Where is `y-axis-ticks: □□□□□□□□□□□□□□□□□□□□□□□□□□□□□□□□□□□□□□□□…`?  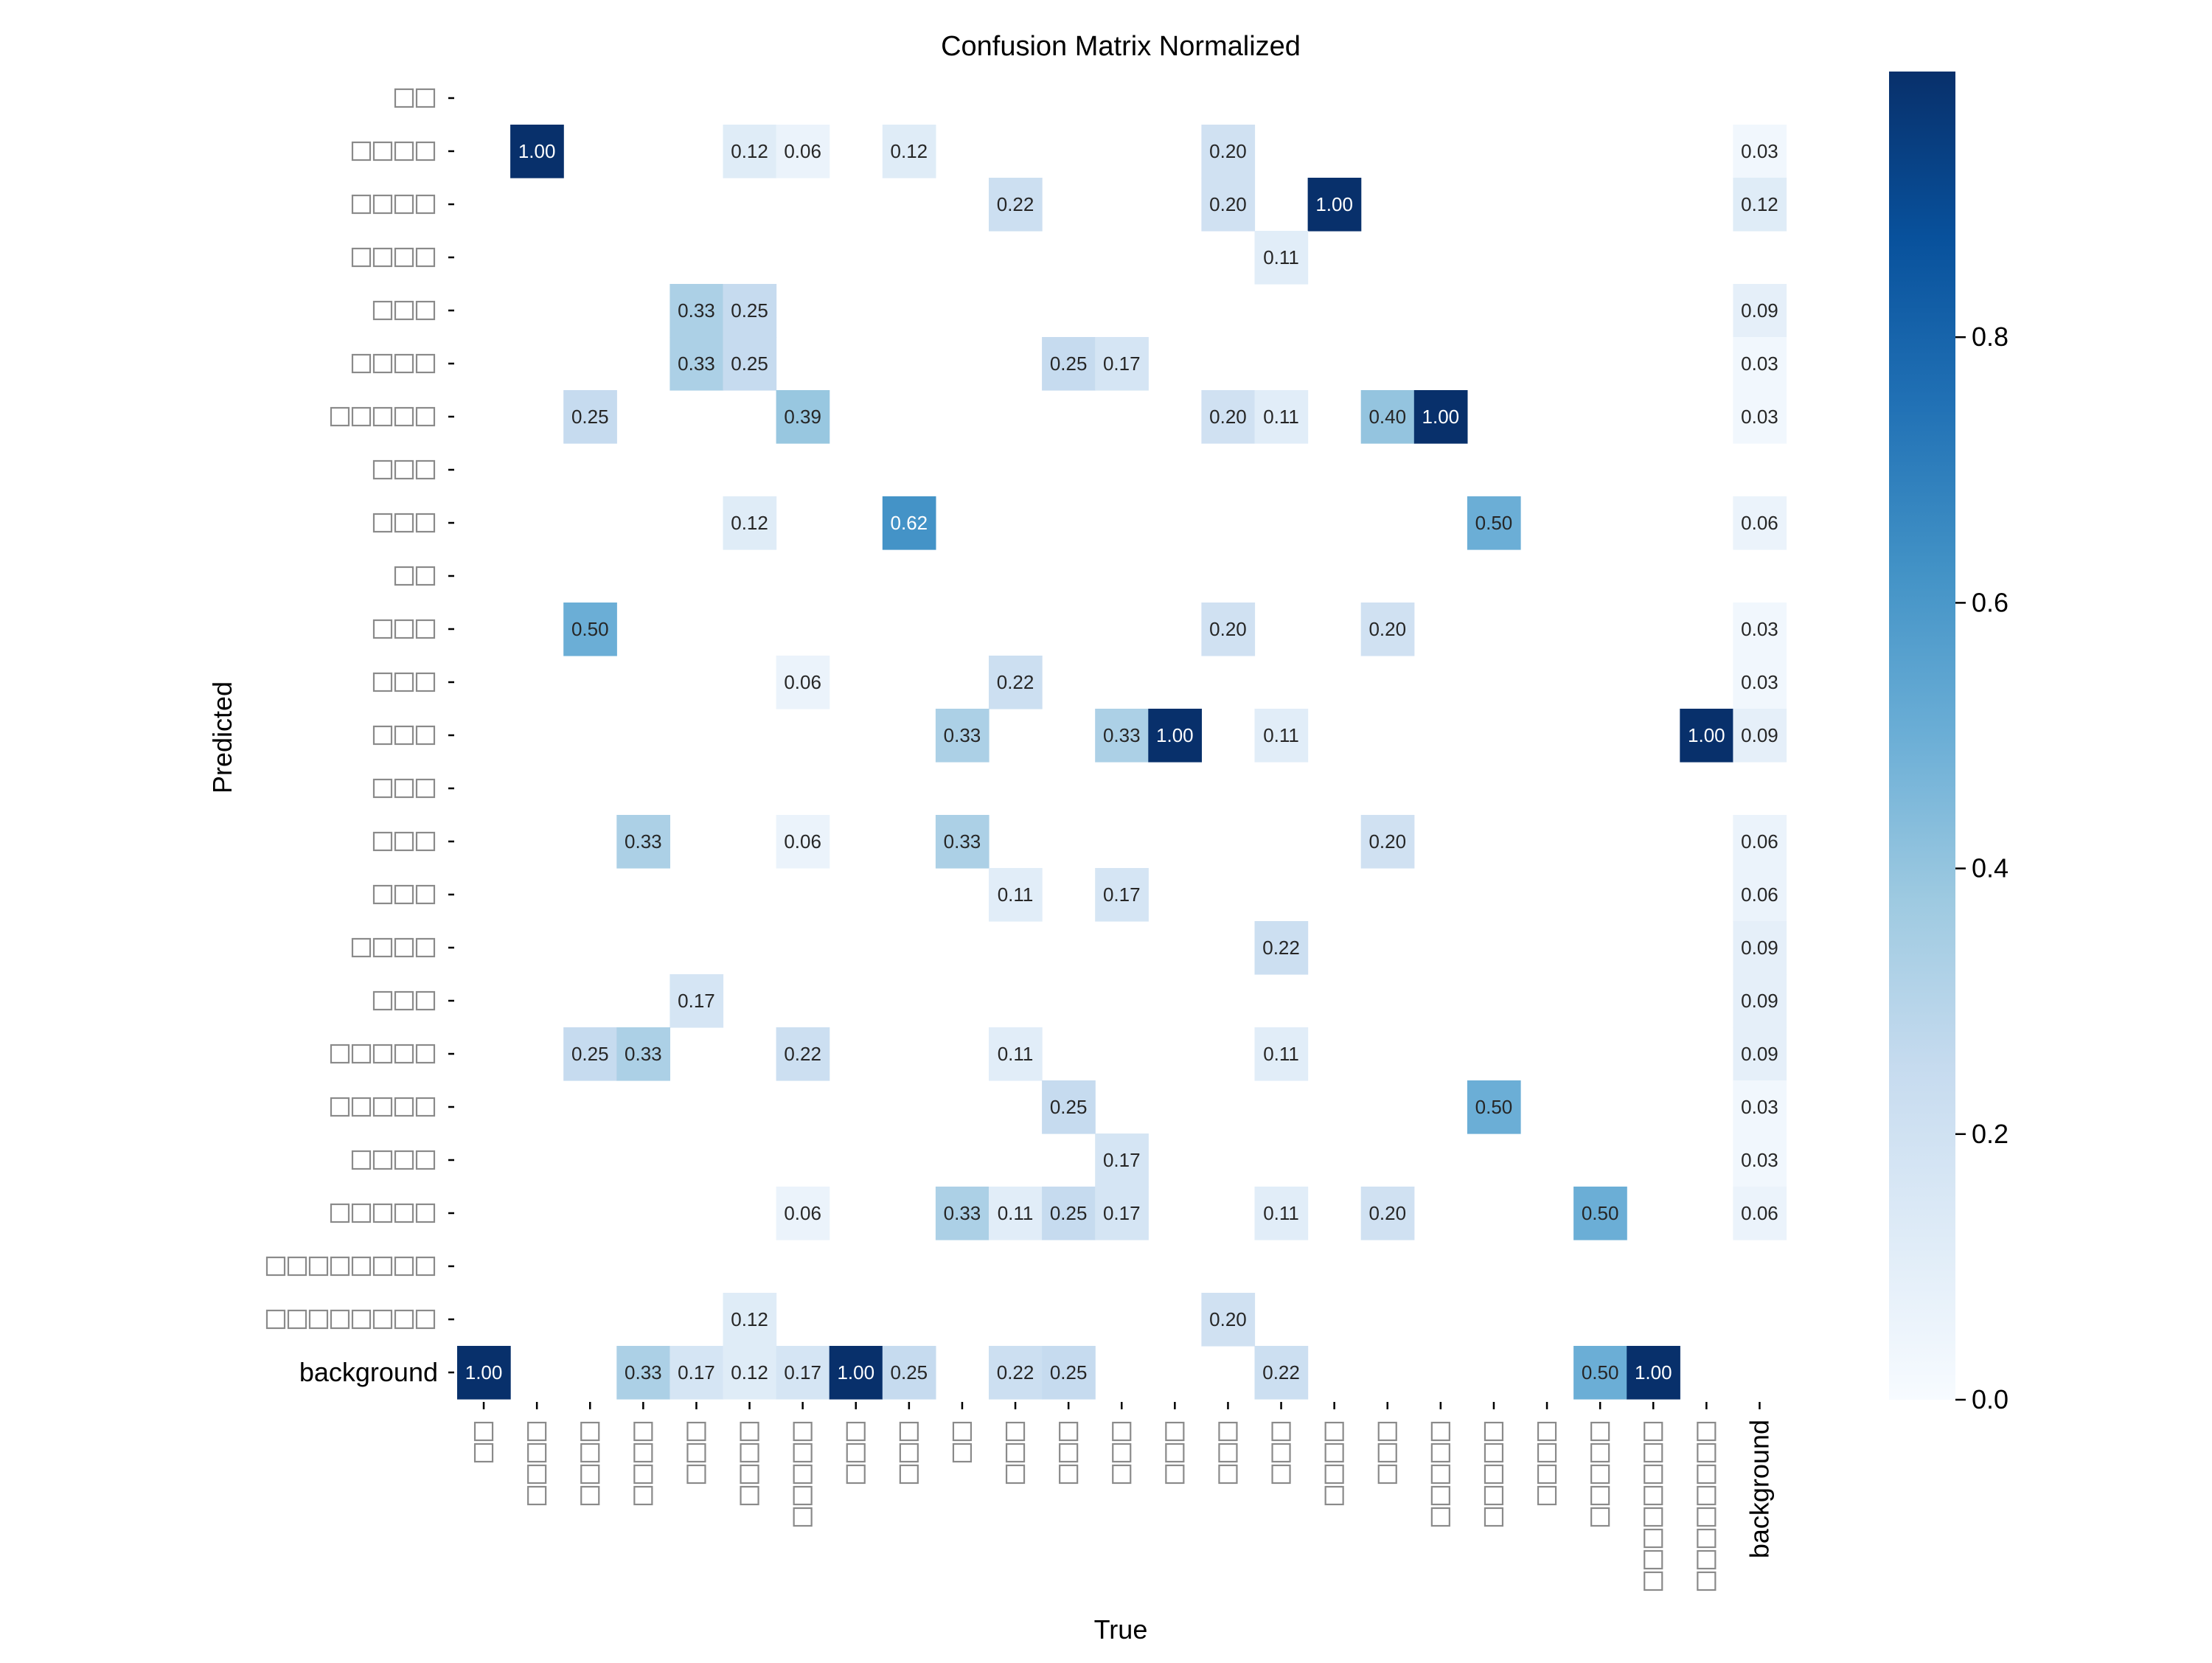
y-axis-ticks: □□□□□□□□□□□□□□□□□□□□□□□□□□□□□□□□□□□□□□□□… is located at coordinates (359, 737).